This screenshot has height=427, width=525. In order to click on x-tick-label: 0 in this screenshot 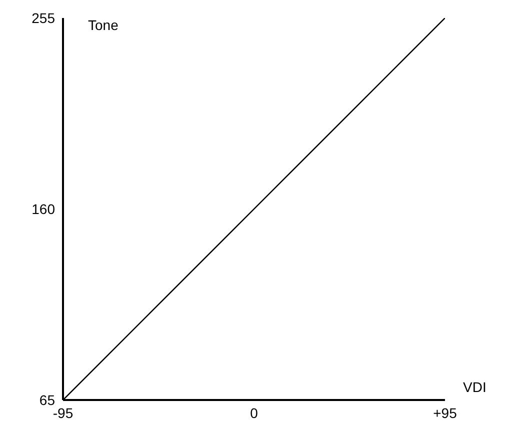, I will do `click(254, 412)`.